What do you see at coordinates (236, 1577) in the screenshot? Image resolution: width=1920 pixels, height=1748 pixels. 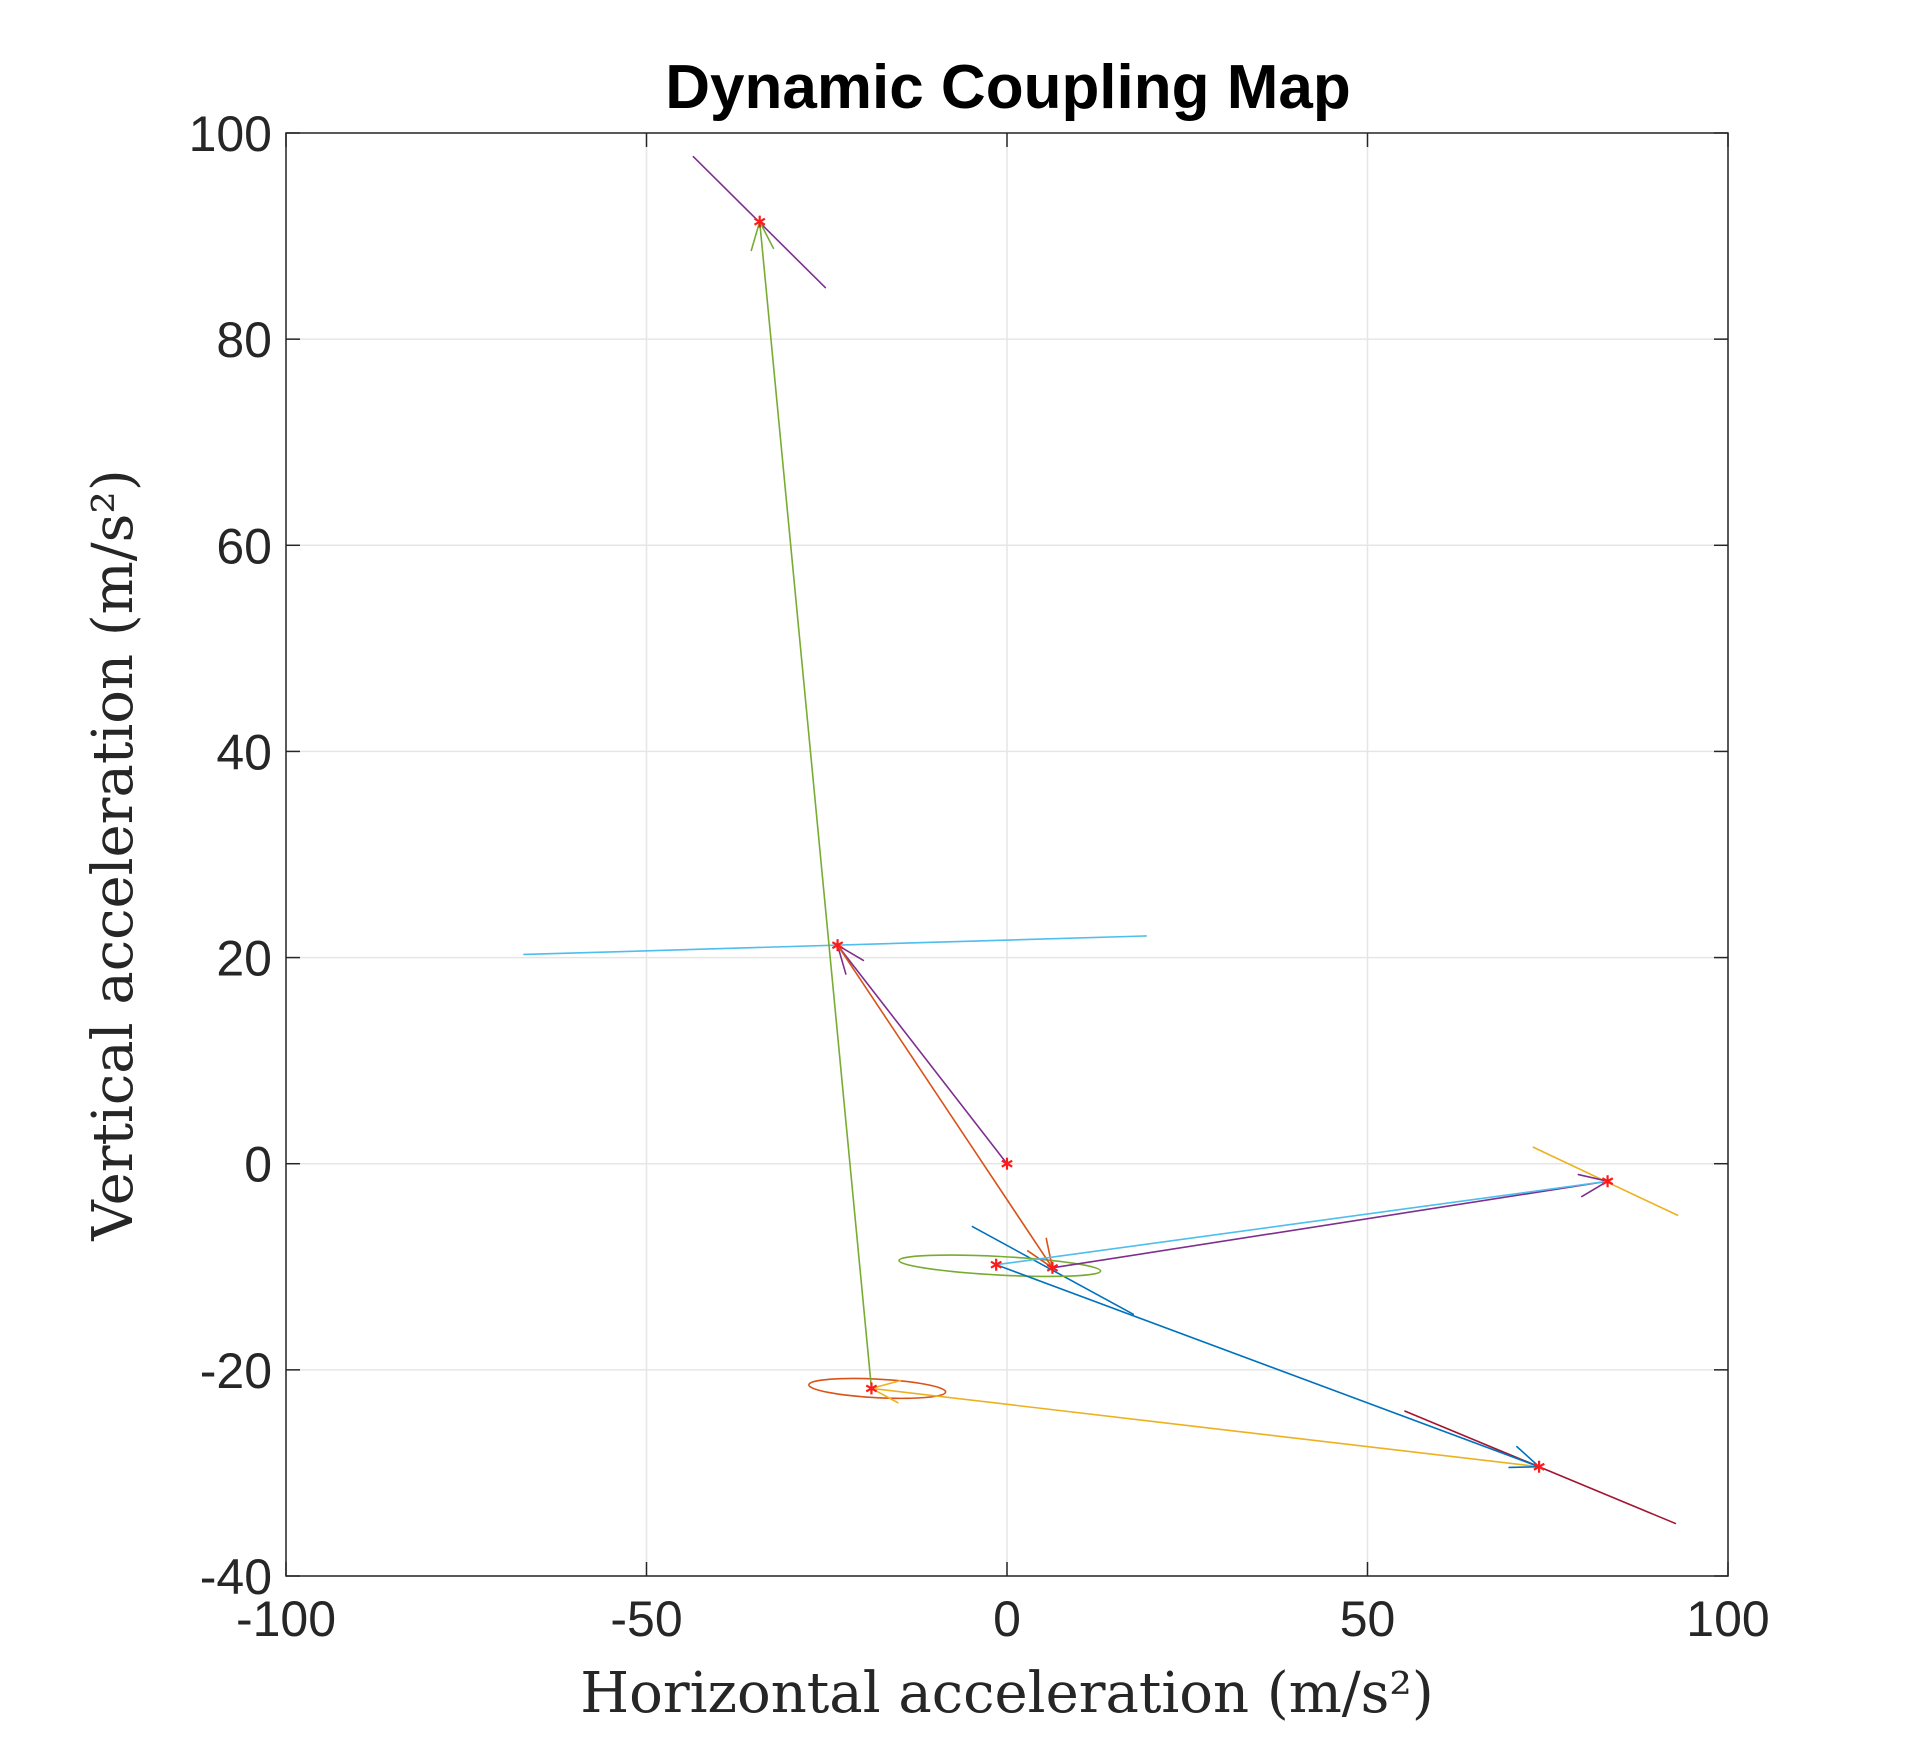 I see `y-tick-label: -40` at bounding box center [236, 1577].